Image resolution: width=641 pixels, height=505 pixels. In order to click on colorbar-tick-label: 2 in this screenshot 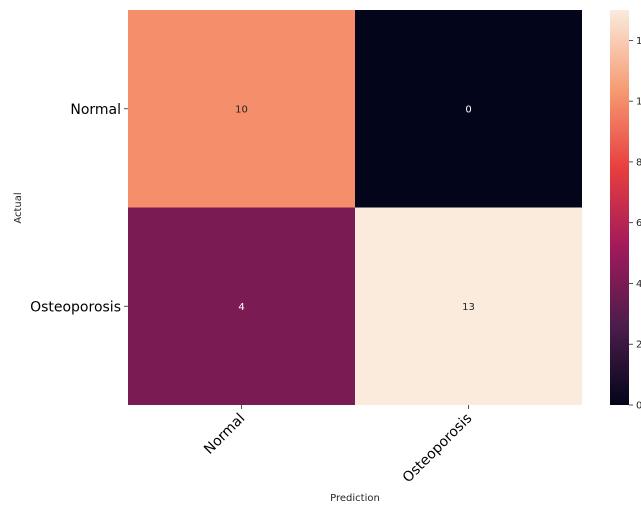, I will do `click(638, 345)`.